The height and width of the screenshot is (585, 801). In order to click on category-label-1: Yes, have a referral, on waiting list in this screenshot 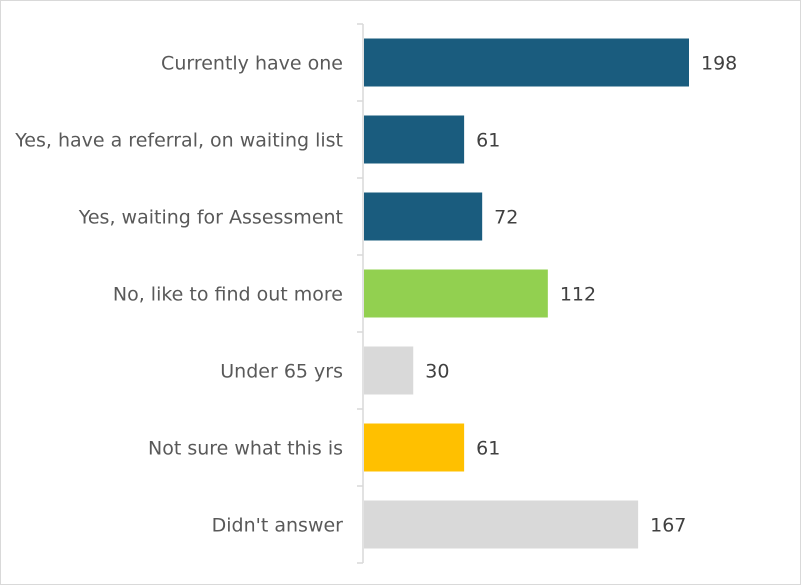, I will do `click(178, 141)`.